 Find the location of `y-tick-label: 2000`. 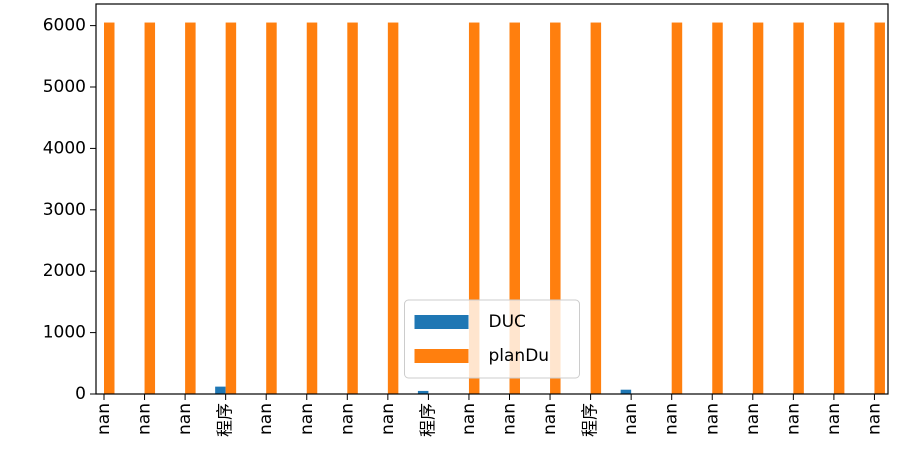

y-tick-label: 2000 is located at coordinates (64, 271).